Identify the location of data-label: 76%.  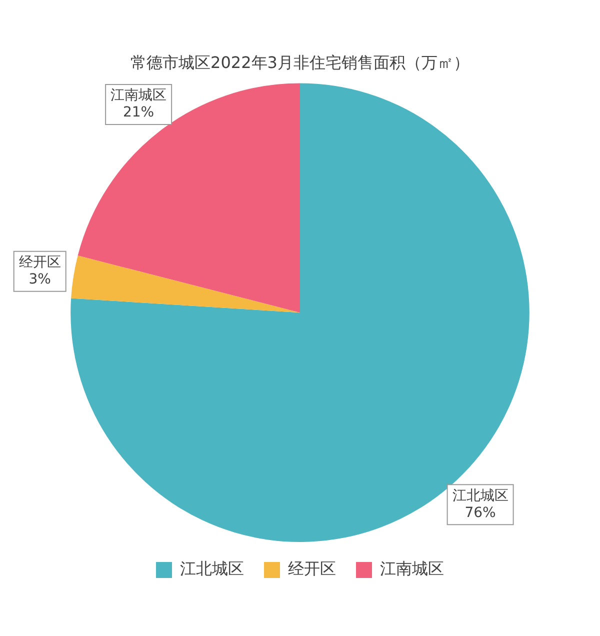
(480, 512).